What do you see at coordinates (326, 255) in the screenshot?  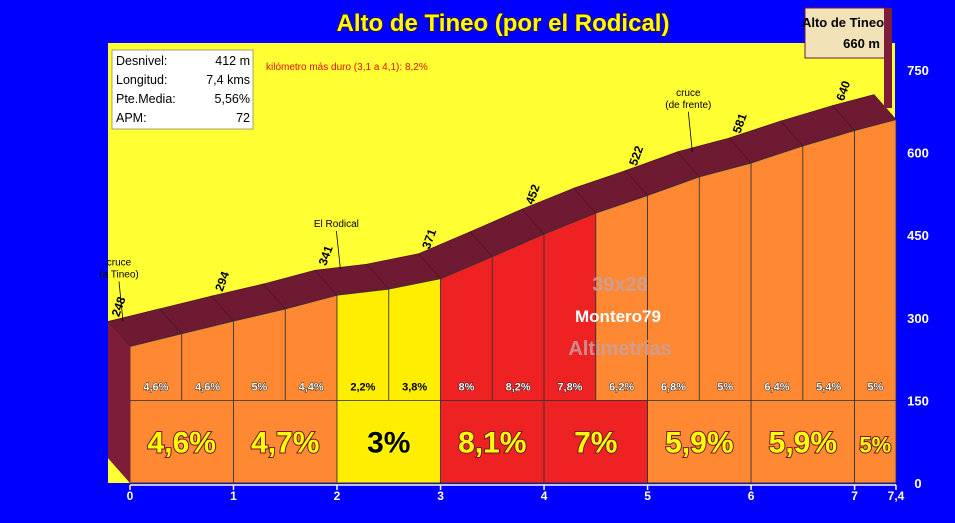 I see `altitude-label: 341` at bounding box center [326, 255].